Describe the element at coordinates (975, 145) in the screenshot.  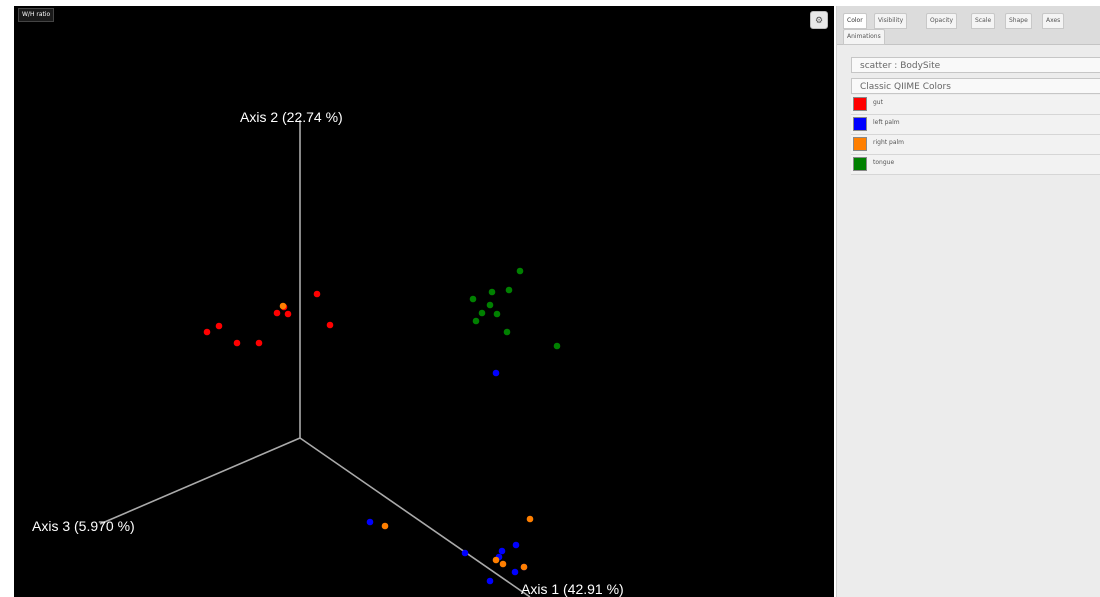
I see `list-item: right palm` at that location.